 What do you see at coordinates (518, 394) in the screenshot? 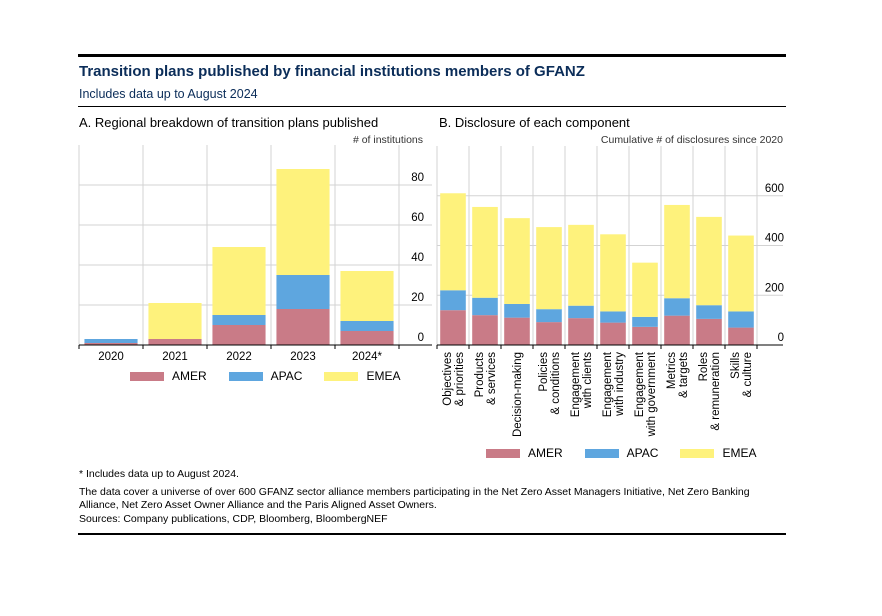
I see `panel-b-x-tick-label: Decision-making` at bounding box center [518, 394].